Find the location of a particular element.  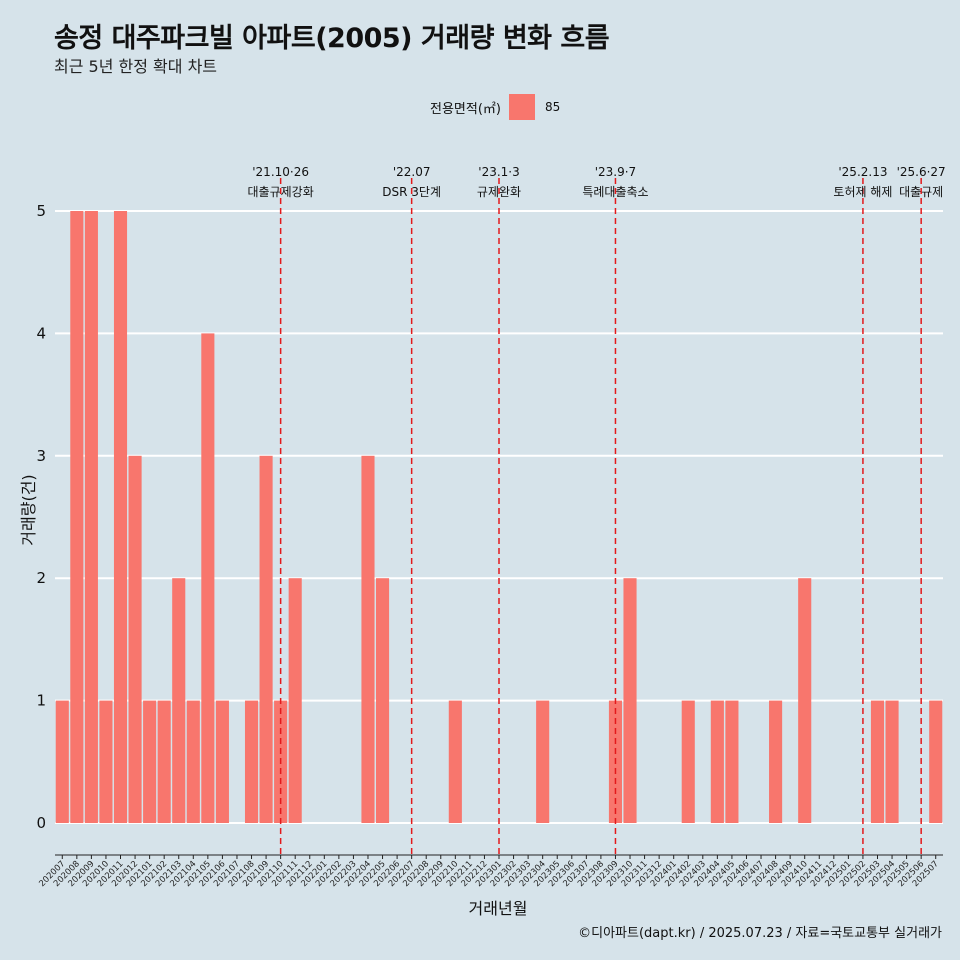

legend-swatch is located at coordinates (521, 107).